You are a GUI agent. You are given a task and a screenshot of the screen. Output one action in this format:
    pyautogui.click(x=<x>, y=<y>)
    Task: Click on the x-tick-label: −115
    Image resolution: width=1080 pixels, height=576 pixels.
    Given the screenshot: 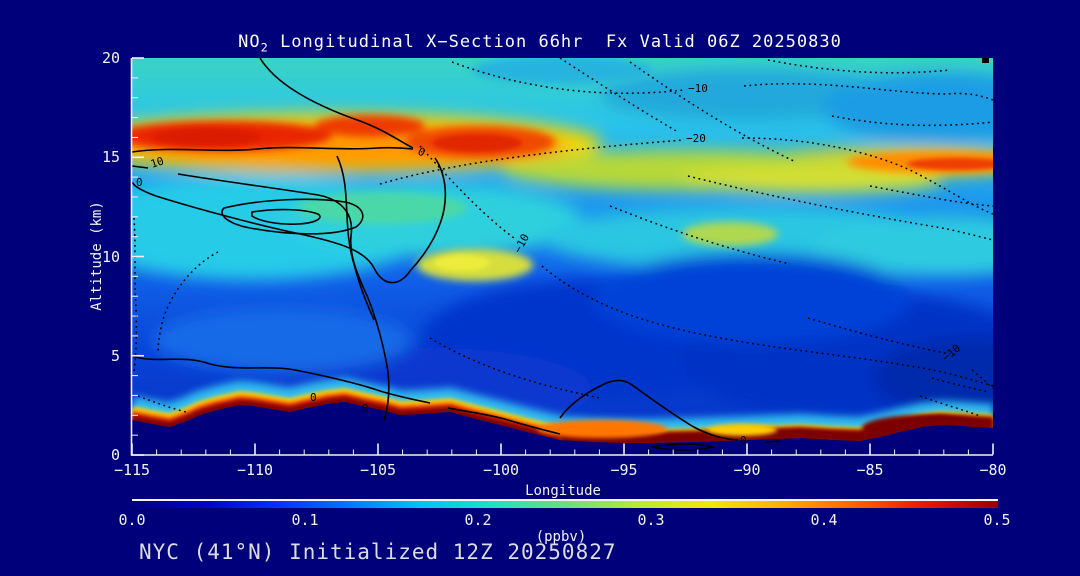 What is the action you would take?
    pyautogui.click(x=132, y=470)
    